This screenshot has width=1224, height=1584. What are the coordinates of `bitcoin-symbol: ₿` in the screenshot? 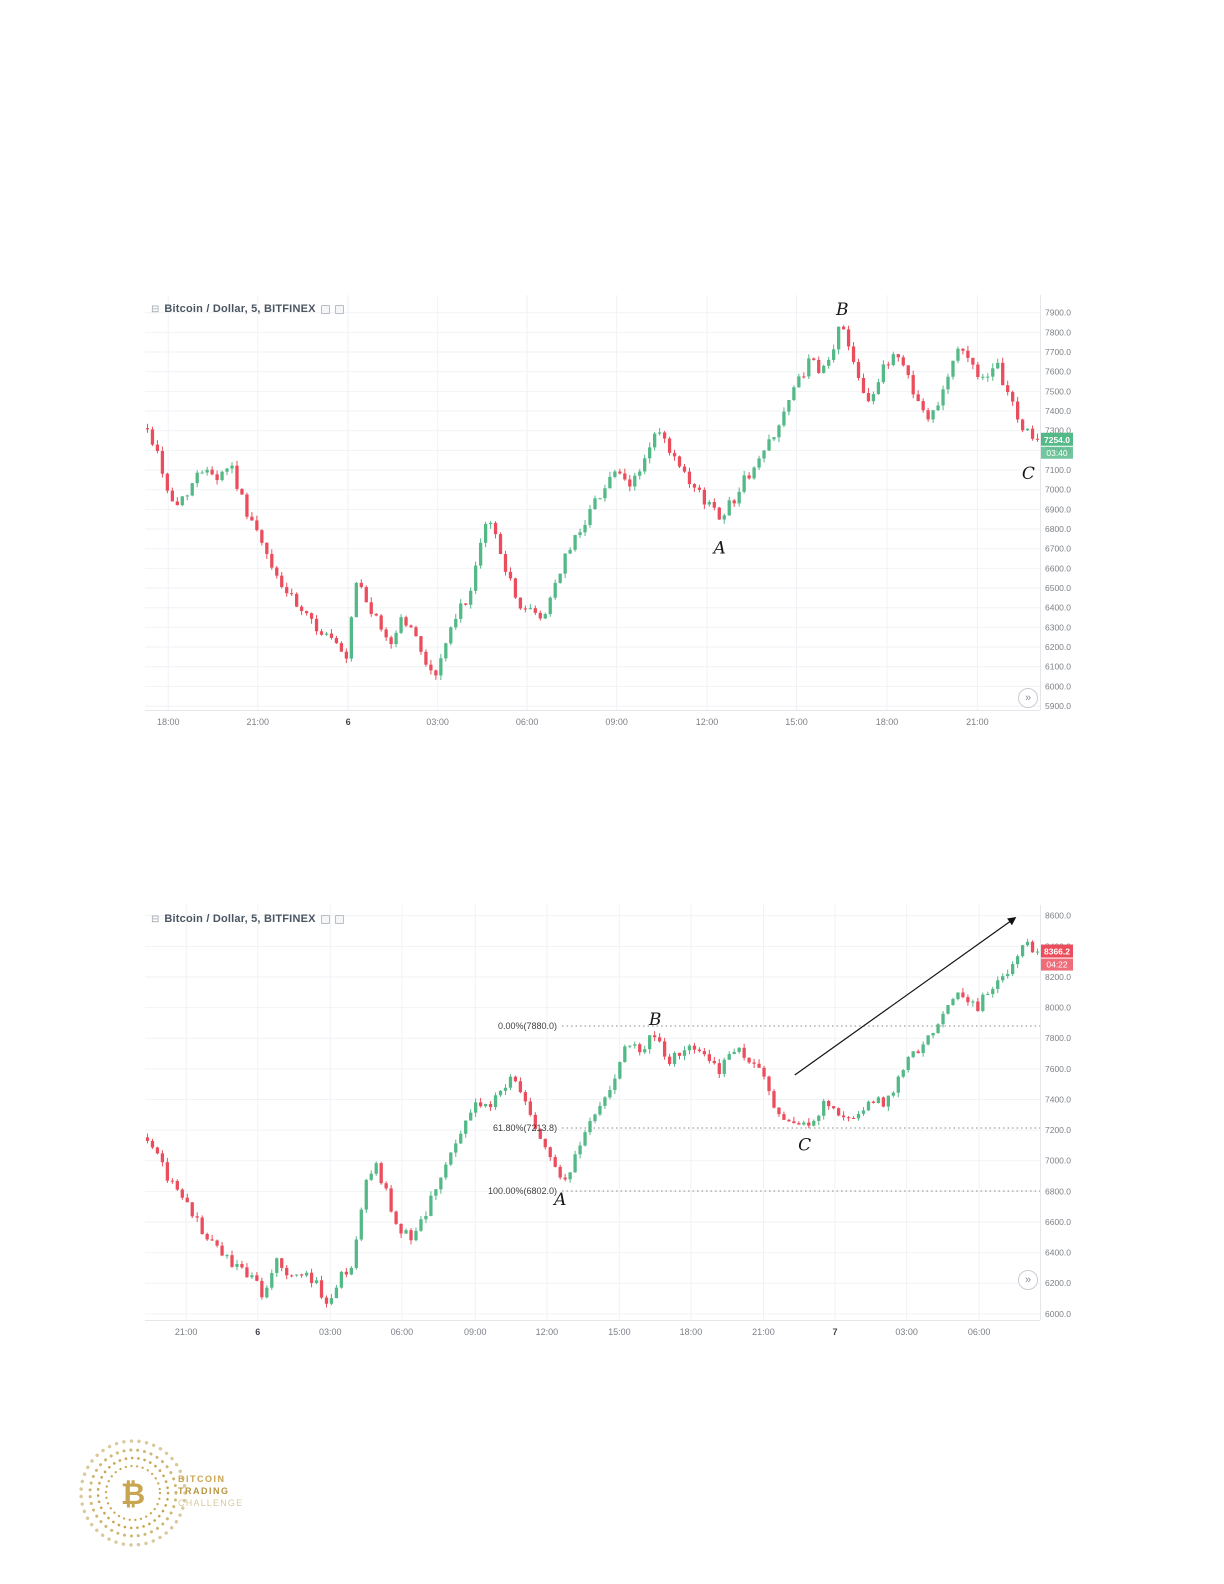 It's located at (133, 1494).